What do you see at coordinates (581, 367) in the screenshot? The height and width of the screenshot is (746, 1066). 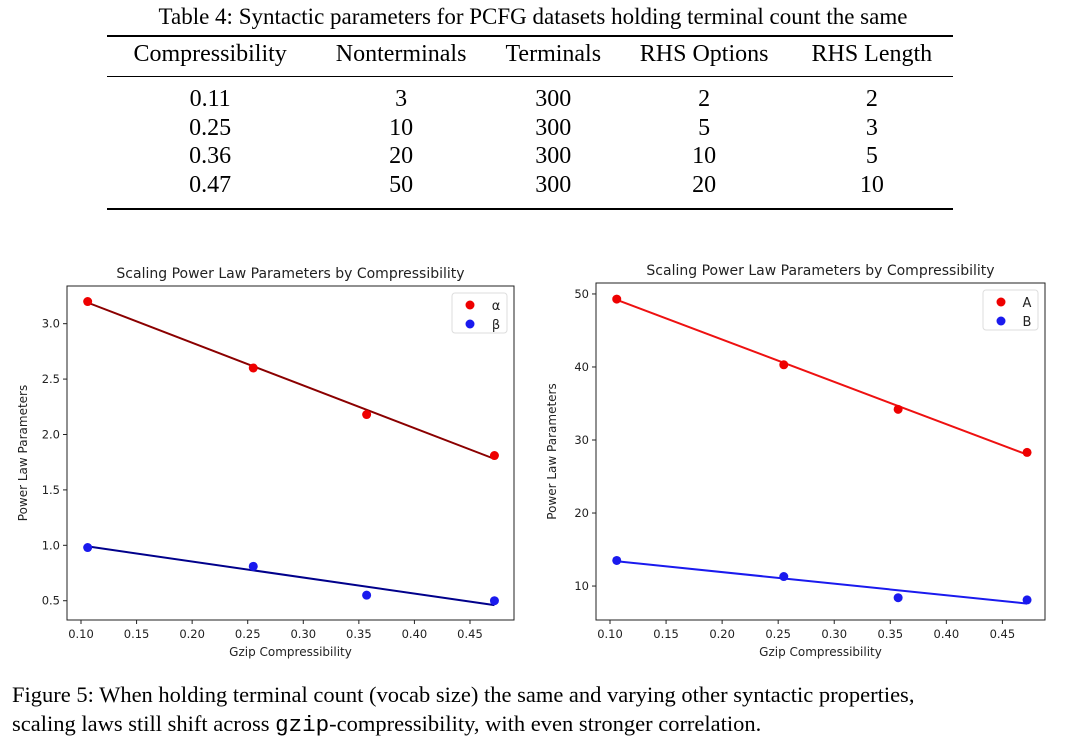 I see `y-tick-label: 40` at bounding box center [581, 367].